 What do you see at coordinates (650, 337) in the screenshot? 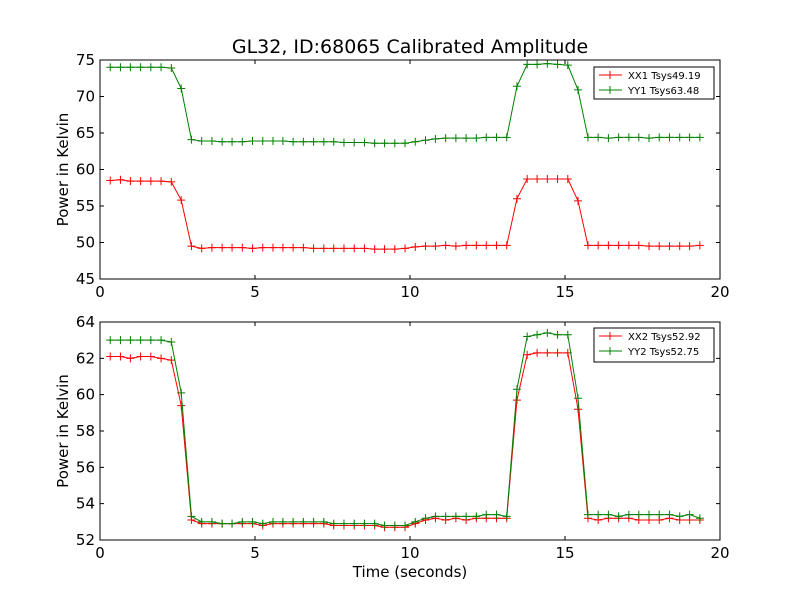
I see `legend-item: XX2 Tsys52.92` at bounding box center [650, 337].